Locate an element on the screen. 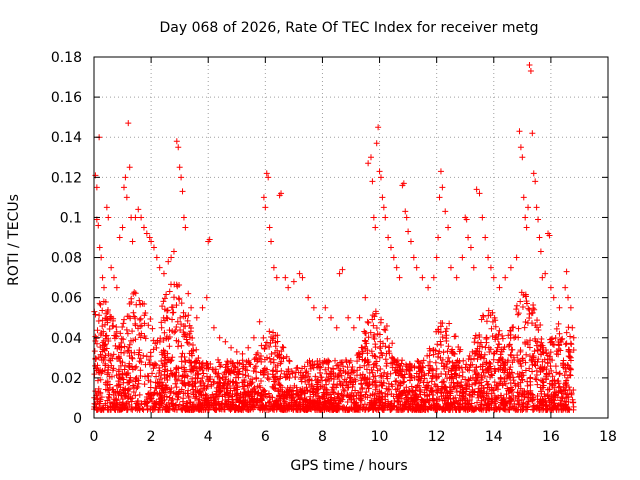 This screenshot has width=640, height=480. x-tick-label: 6 is located at coordinates (265, 437).